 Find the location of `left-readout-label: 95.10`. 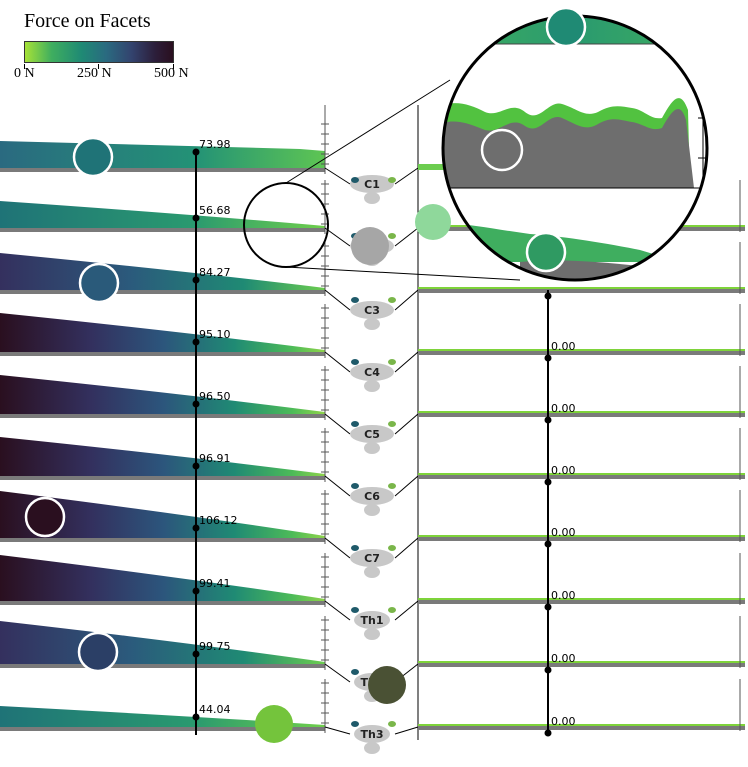

left-readout-label: 95.10 is located at coordinates (215, 334).